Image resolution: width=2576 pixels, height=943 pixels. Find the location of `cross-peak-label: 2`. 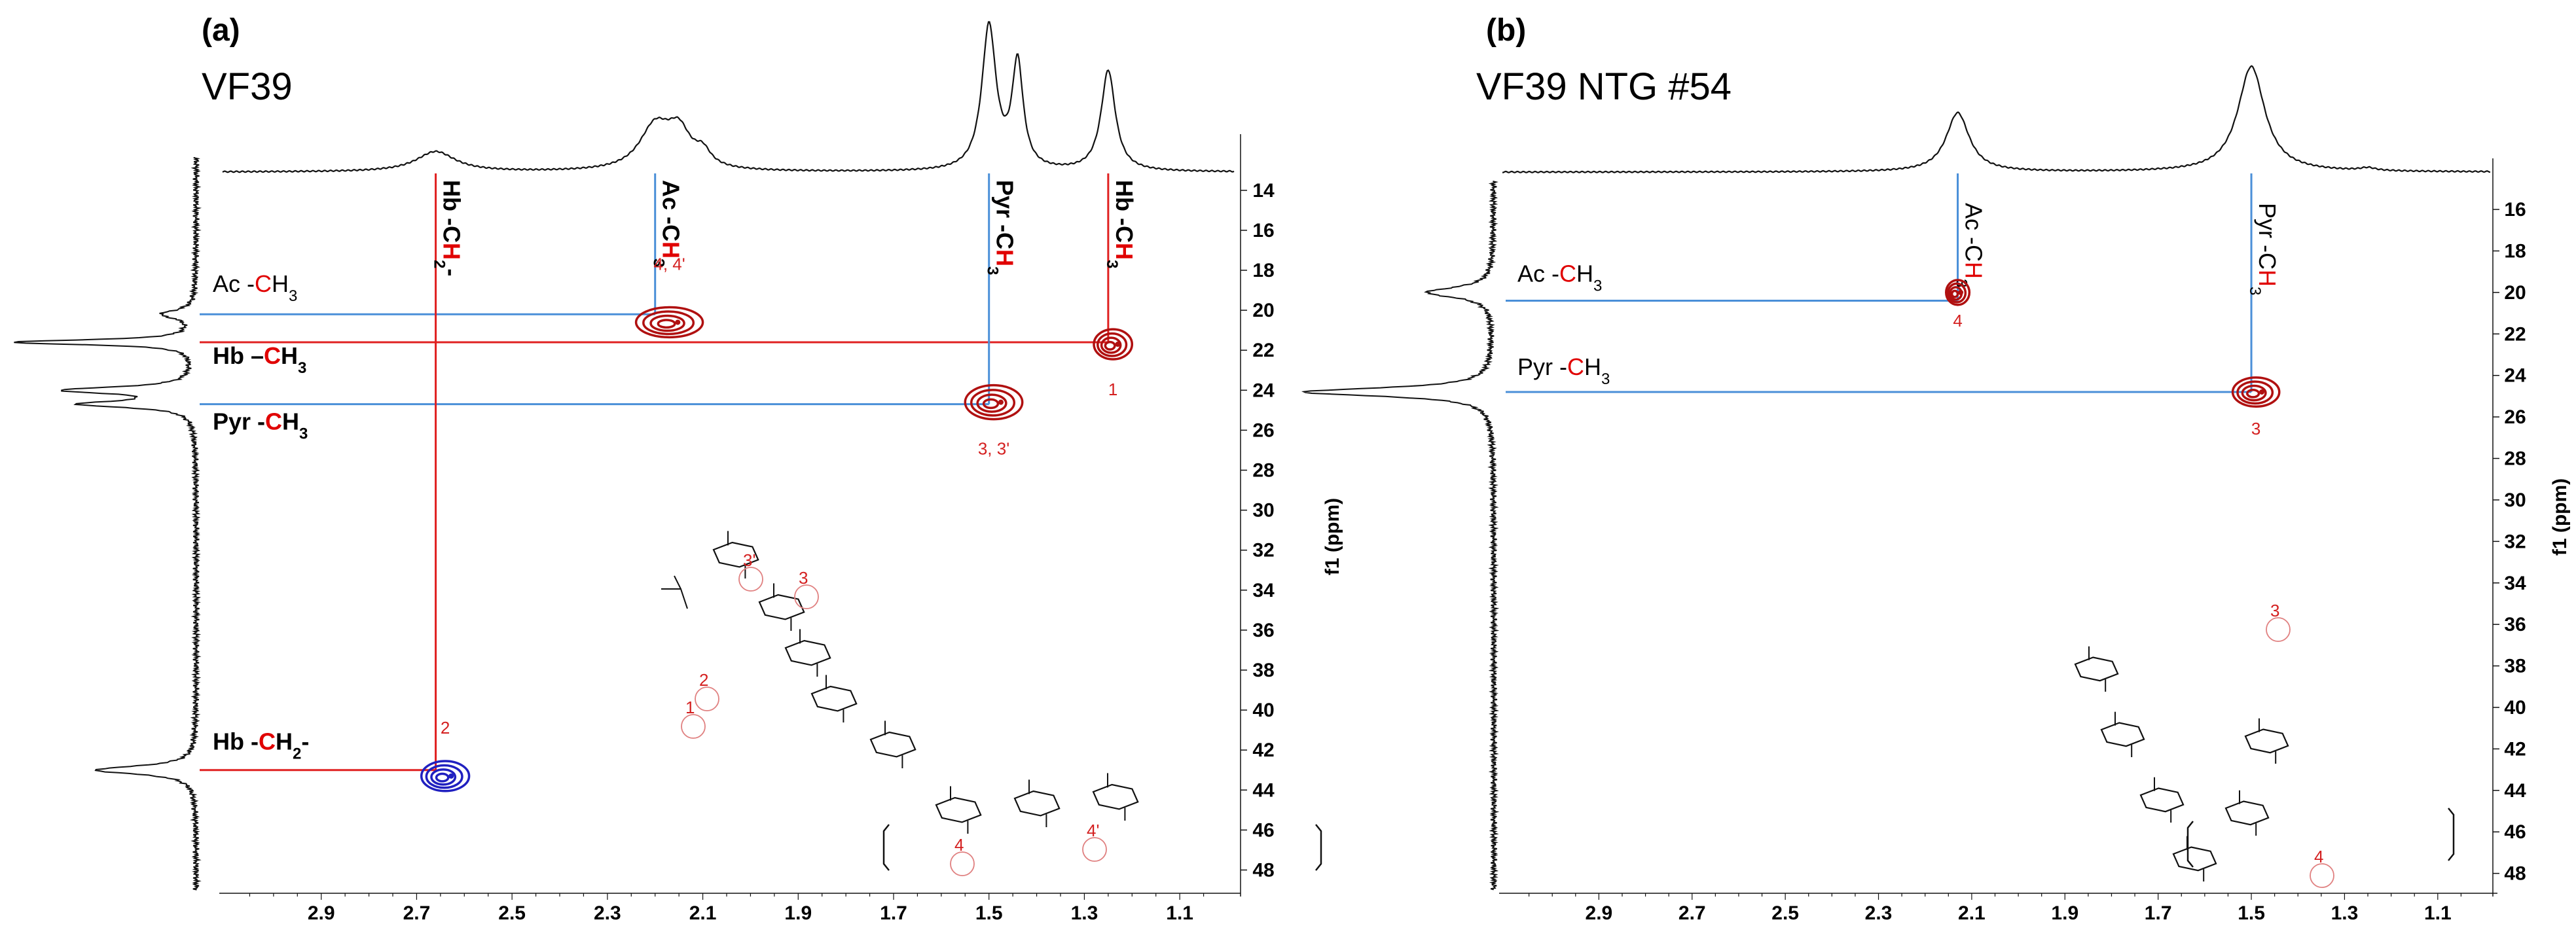

cross-peak-label: 2 is located at coordinates (445, 728).